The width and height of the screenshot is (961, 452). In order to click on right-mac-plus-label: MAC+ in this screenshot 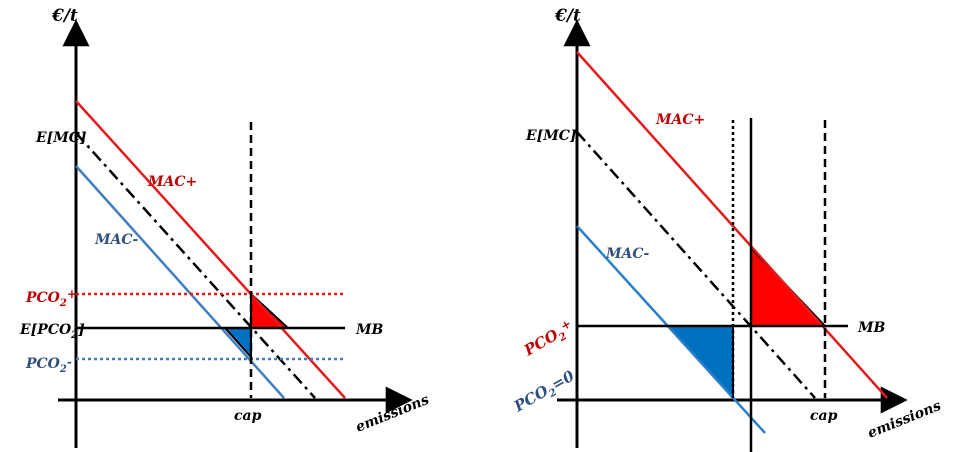, I will do `click(680, 120)`.